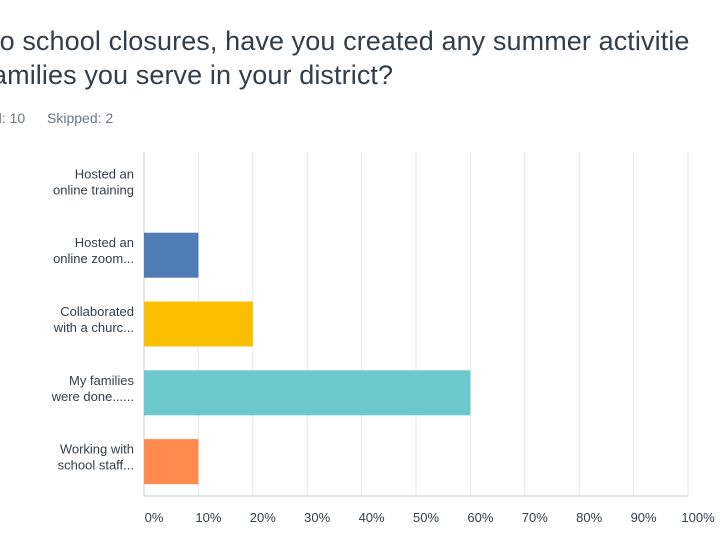  Describe the element at coordinates (263, 517) in the screenshot. I see `x-tick-label: 20%` at that location.